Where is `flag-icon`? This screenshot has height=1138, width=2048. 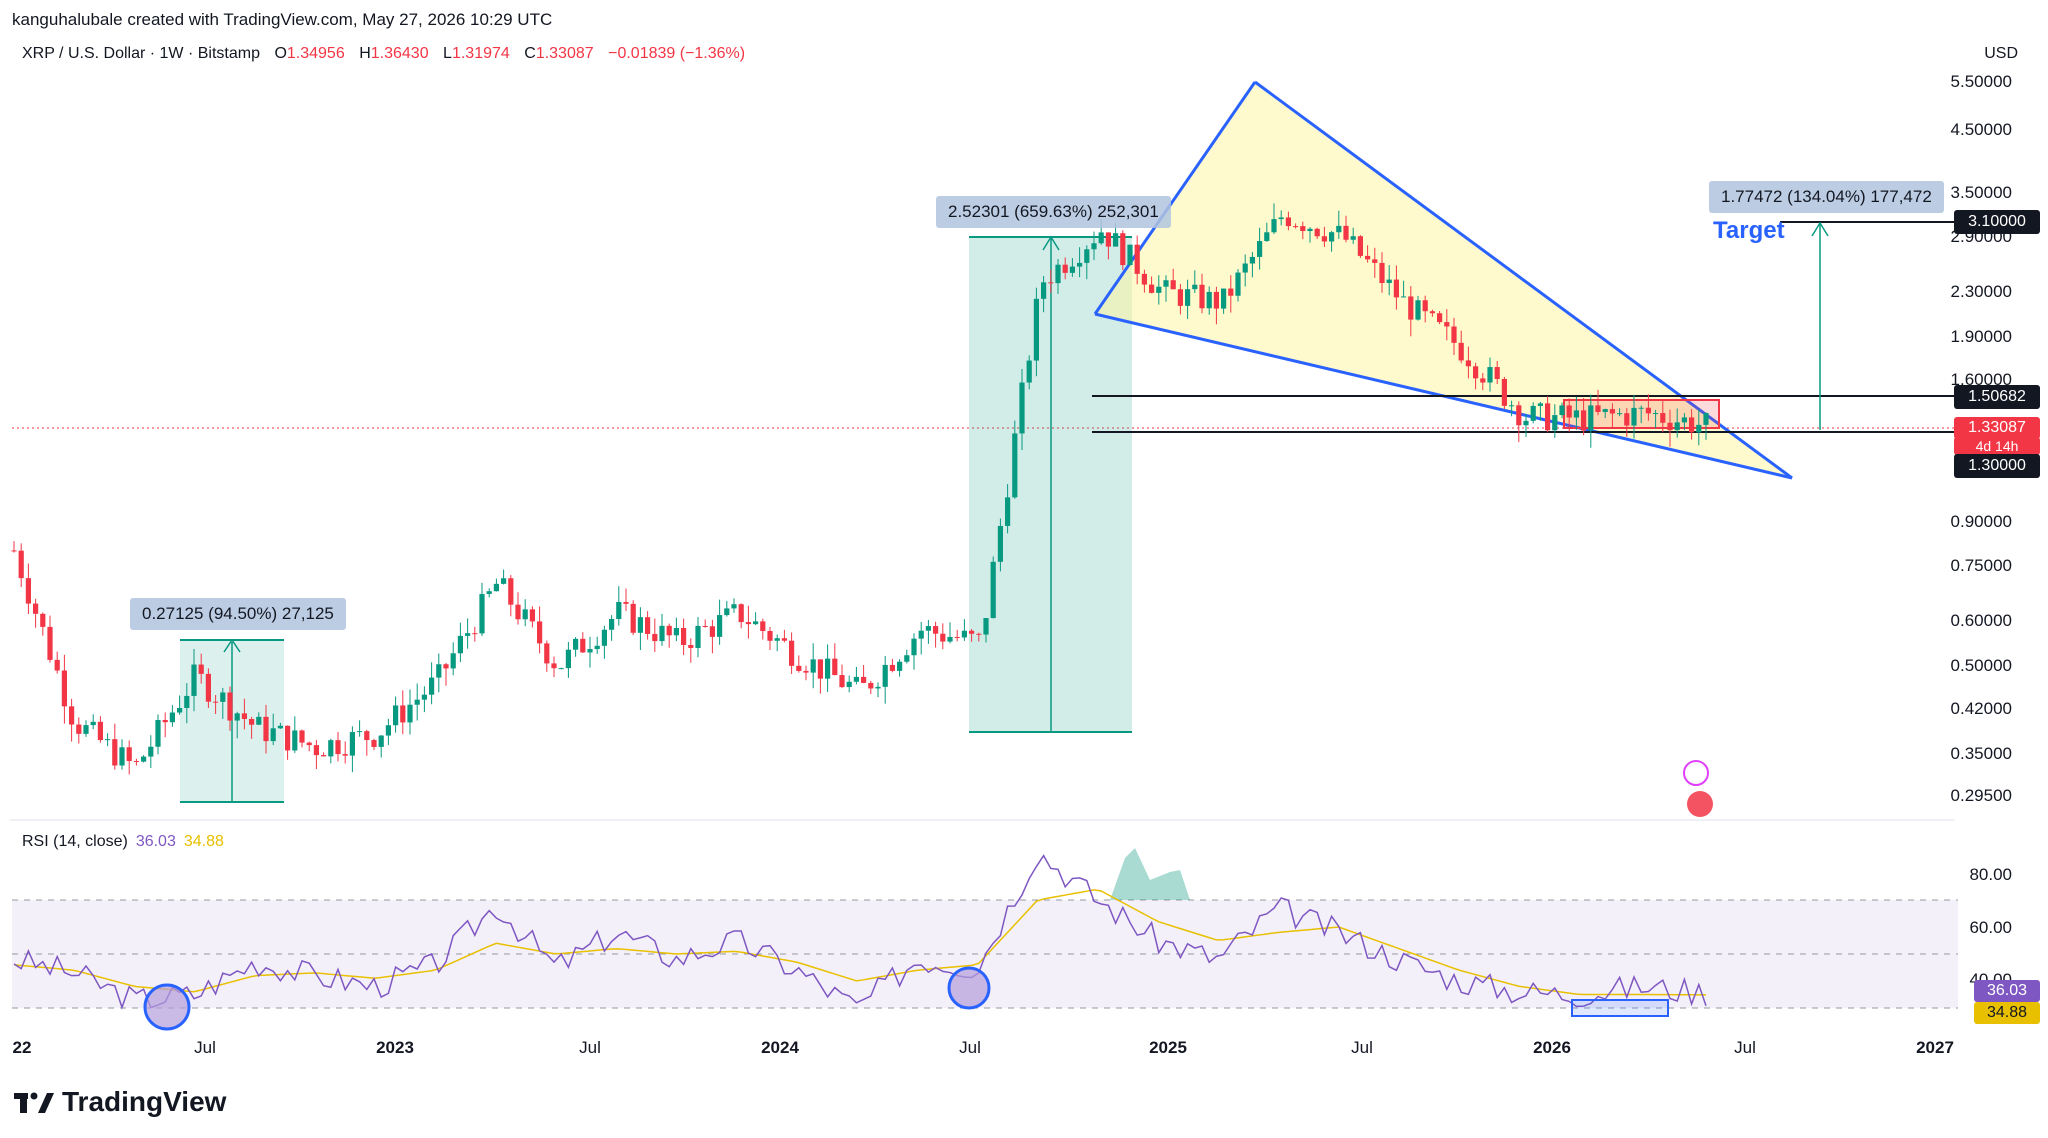 flag-icon is located at coordinates (1700, 804).